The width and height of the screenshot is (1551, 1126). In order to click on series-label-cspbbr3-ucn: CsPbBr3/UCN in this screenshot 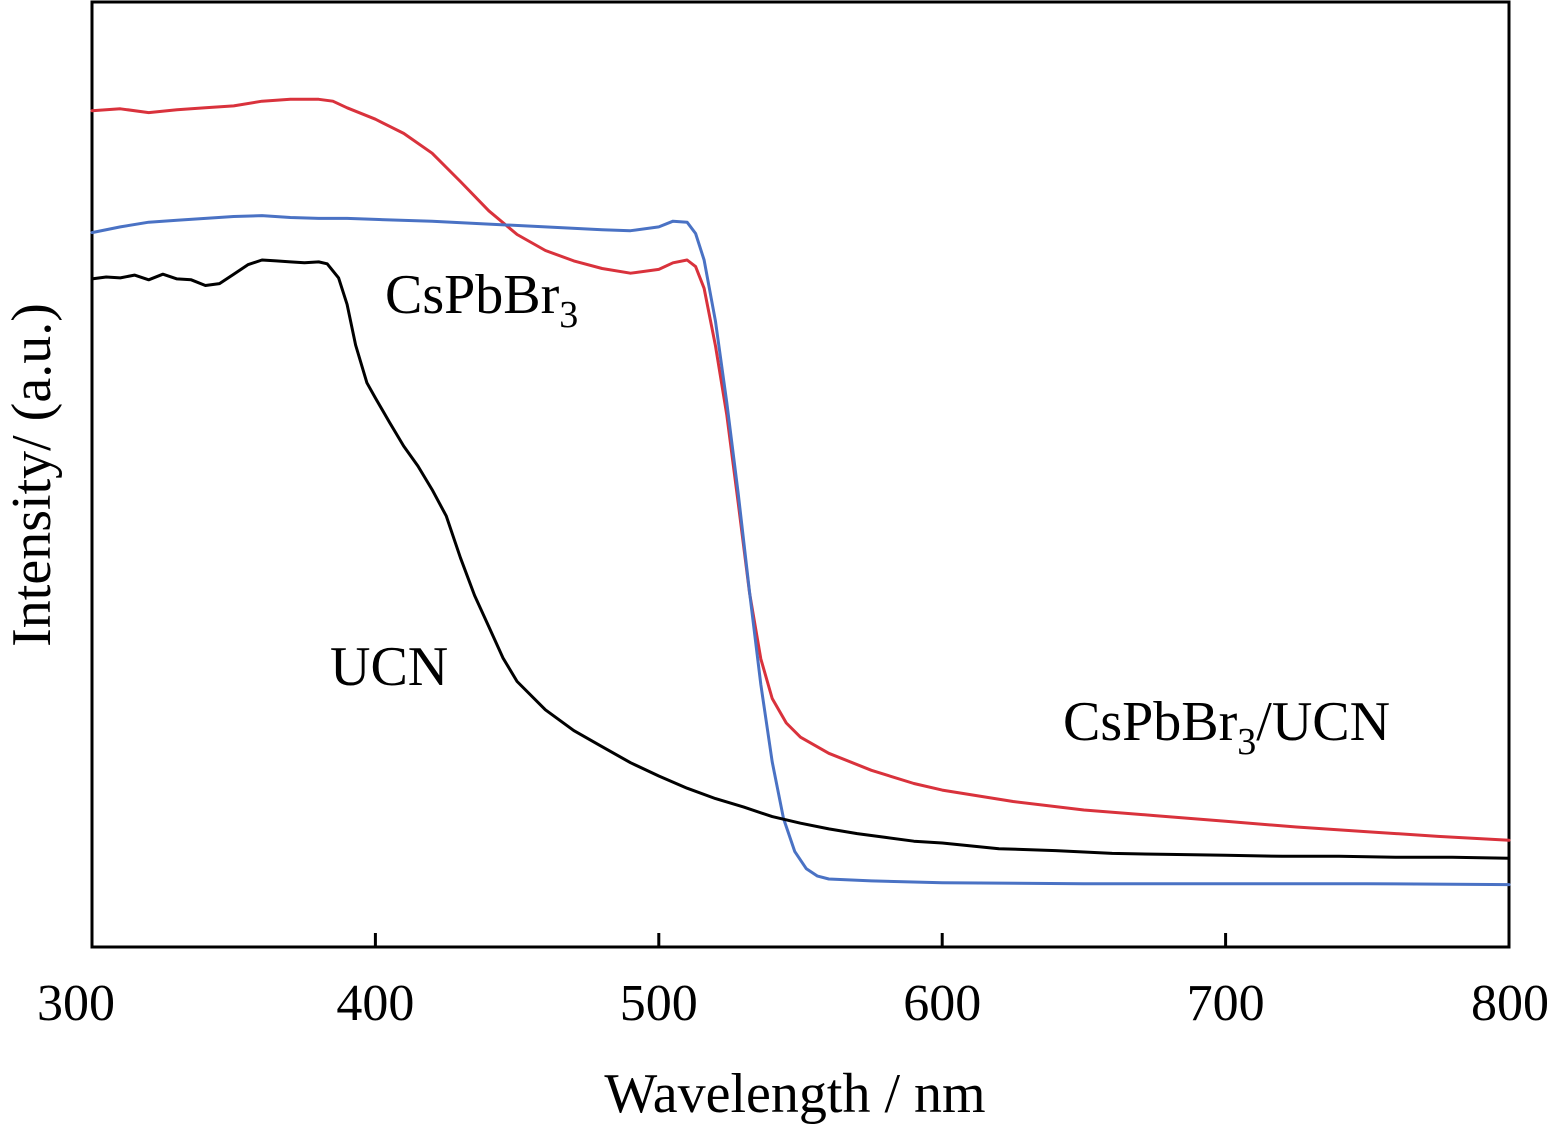, I will do `click(1226, 727)`.